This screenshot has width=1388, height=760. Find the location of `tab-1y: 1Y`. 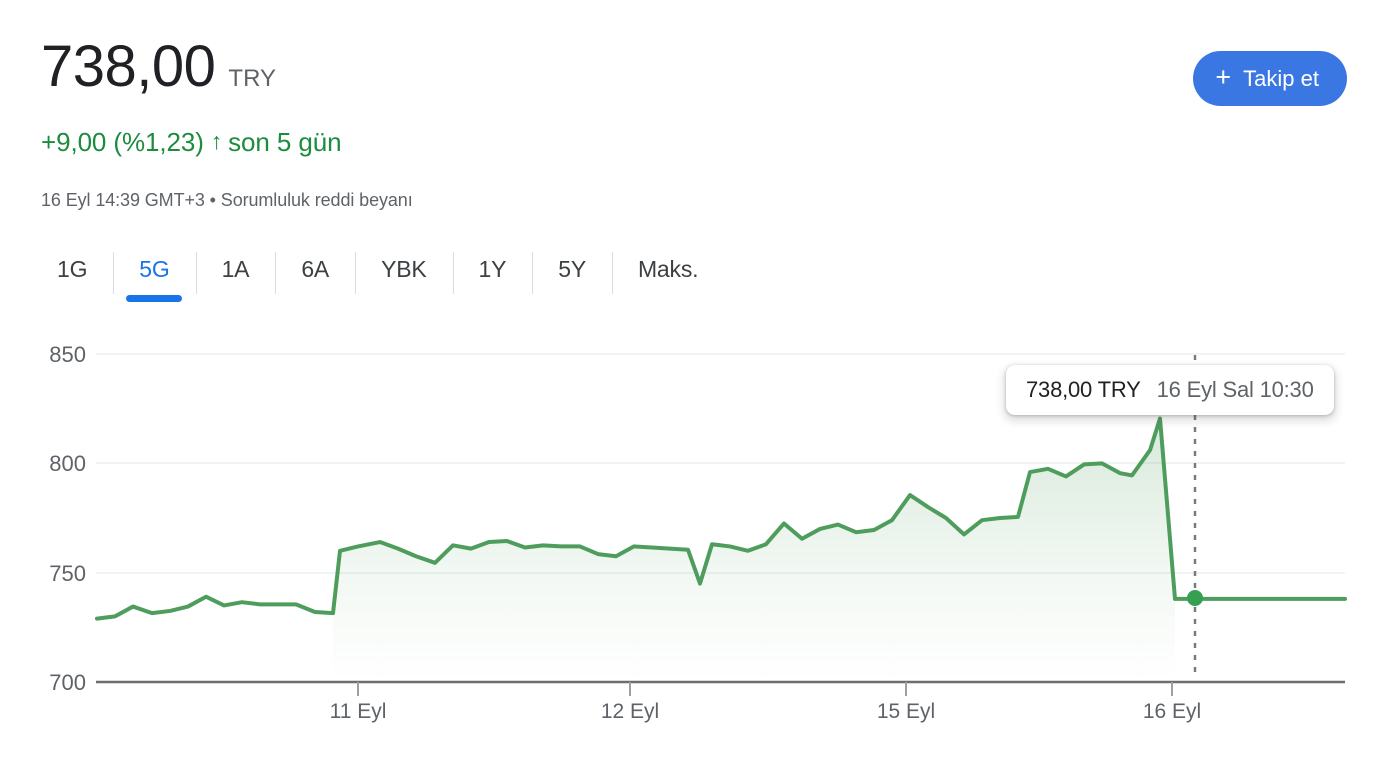

tab-1y: 1Y is located at coordinates (492, 280).